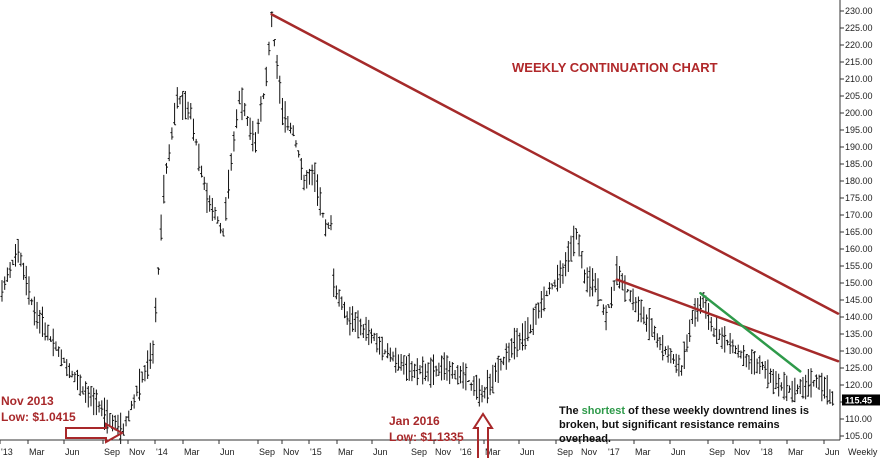  What do you see at coordinates (38, 417) in the screenshot?
I see `nov2013-annotation-low: Low: $1.0415` at bounding box center [38, 417].